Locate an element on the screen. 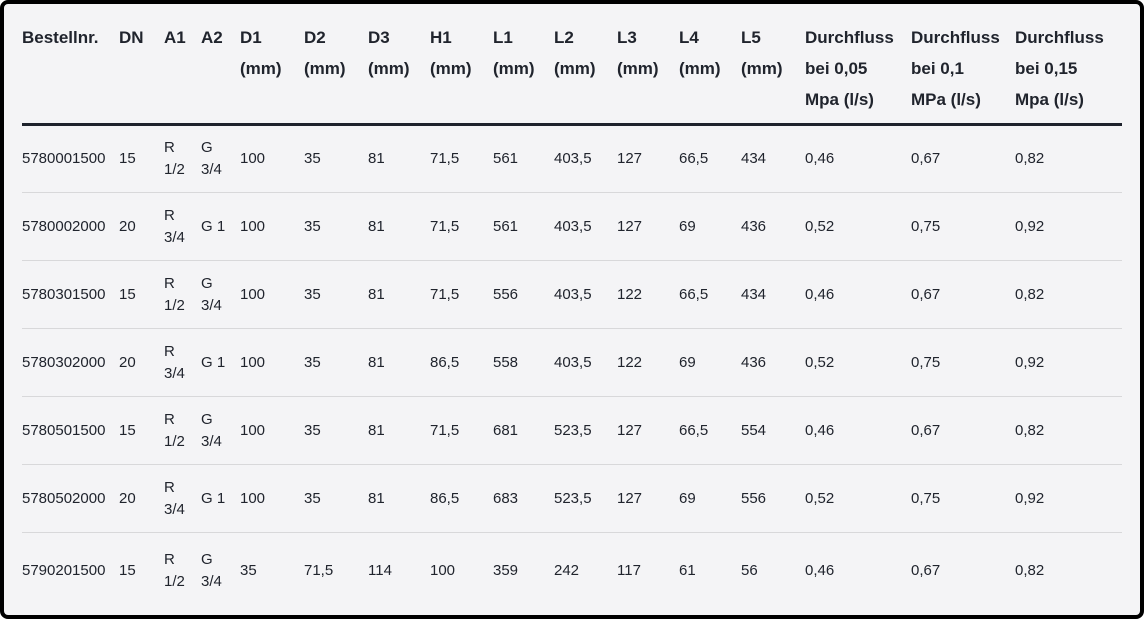 The width and height of the screenshot is (1144, 619). column-header-d2: D2 (mm) is located at coordinates (336, 65).